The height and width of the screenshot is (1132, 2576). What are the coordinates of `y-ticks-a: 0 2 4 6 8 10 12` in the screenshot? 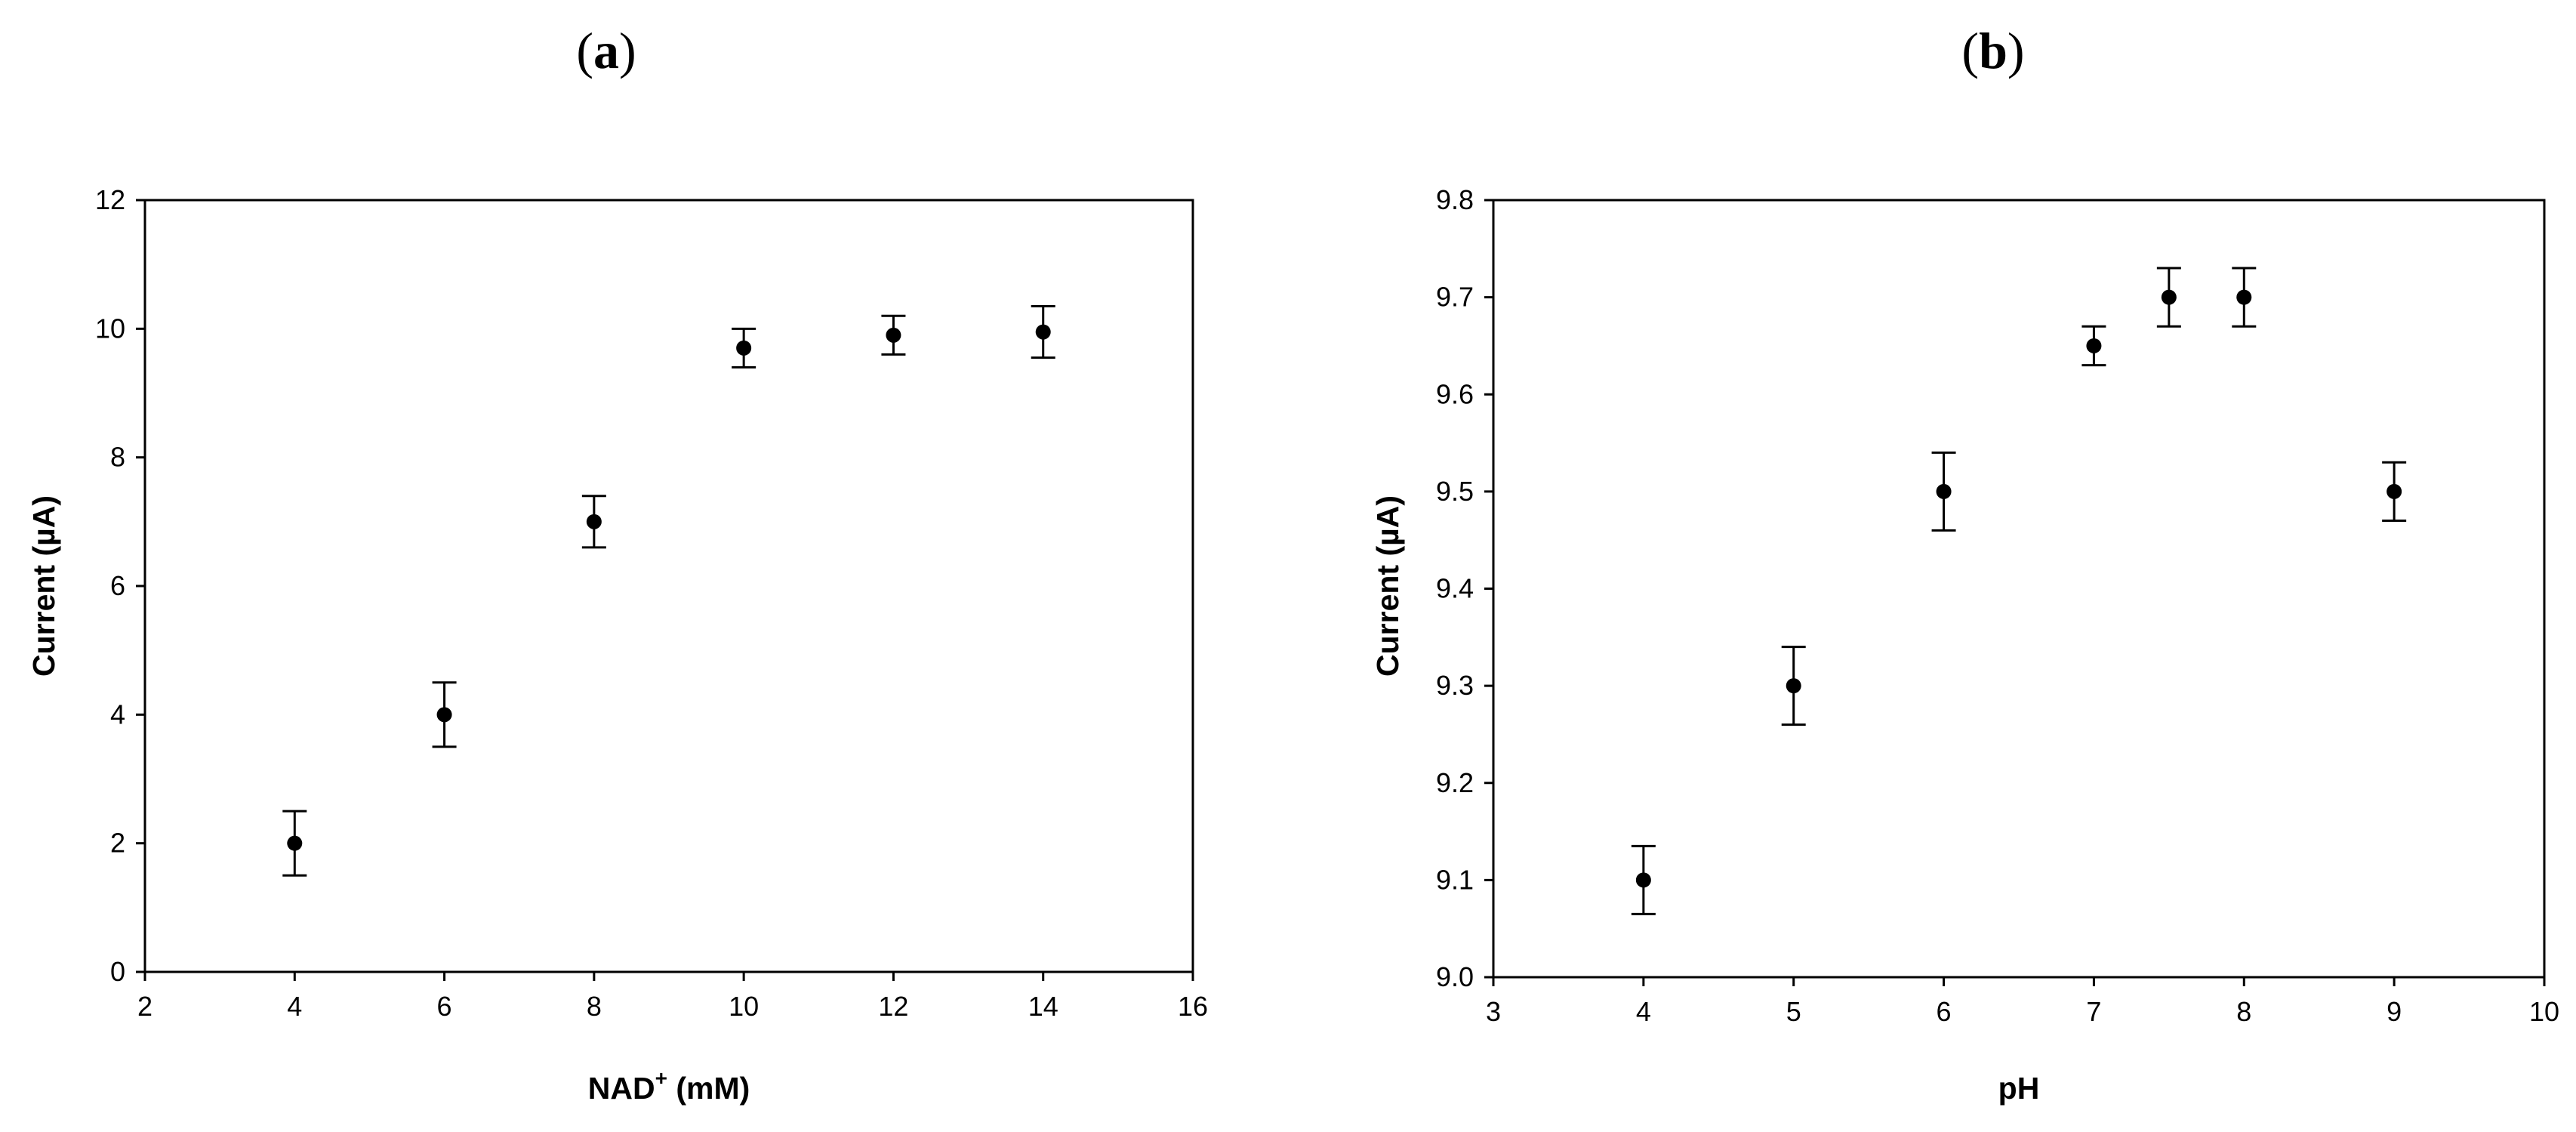 It's located at (120, 585).